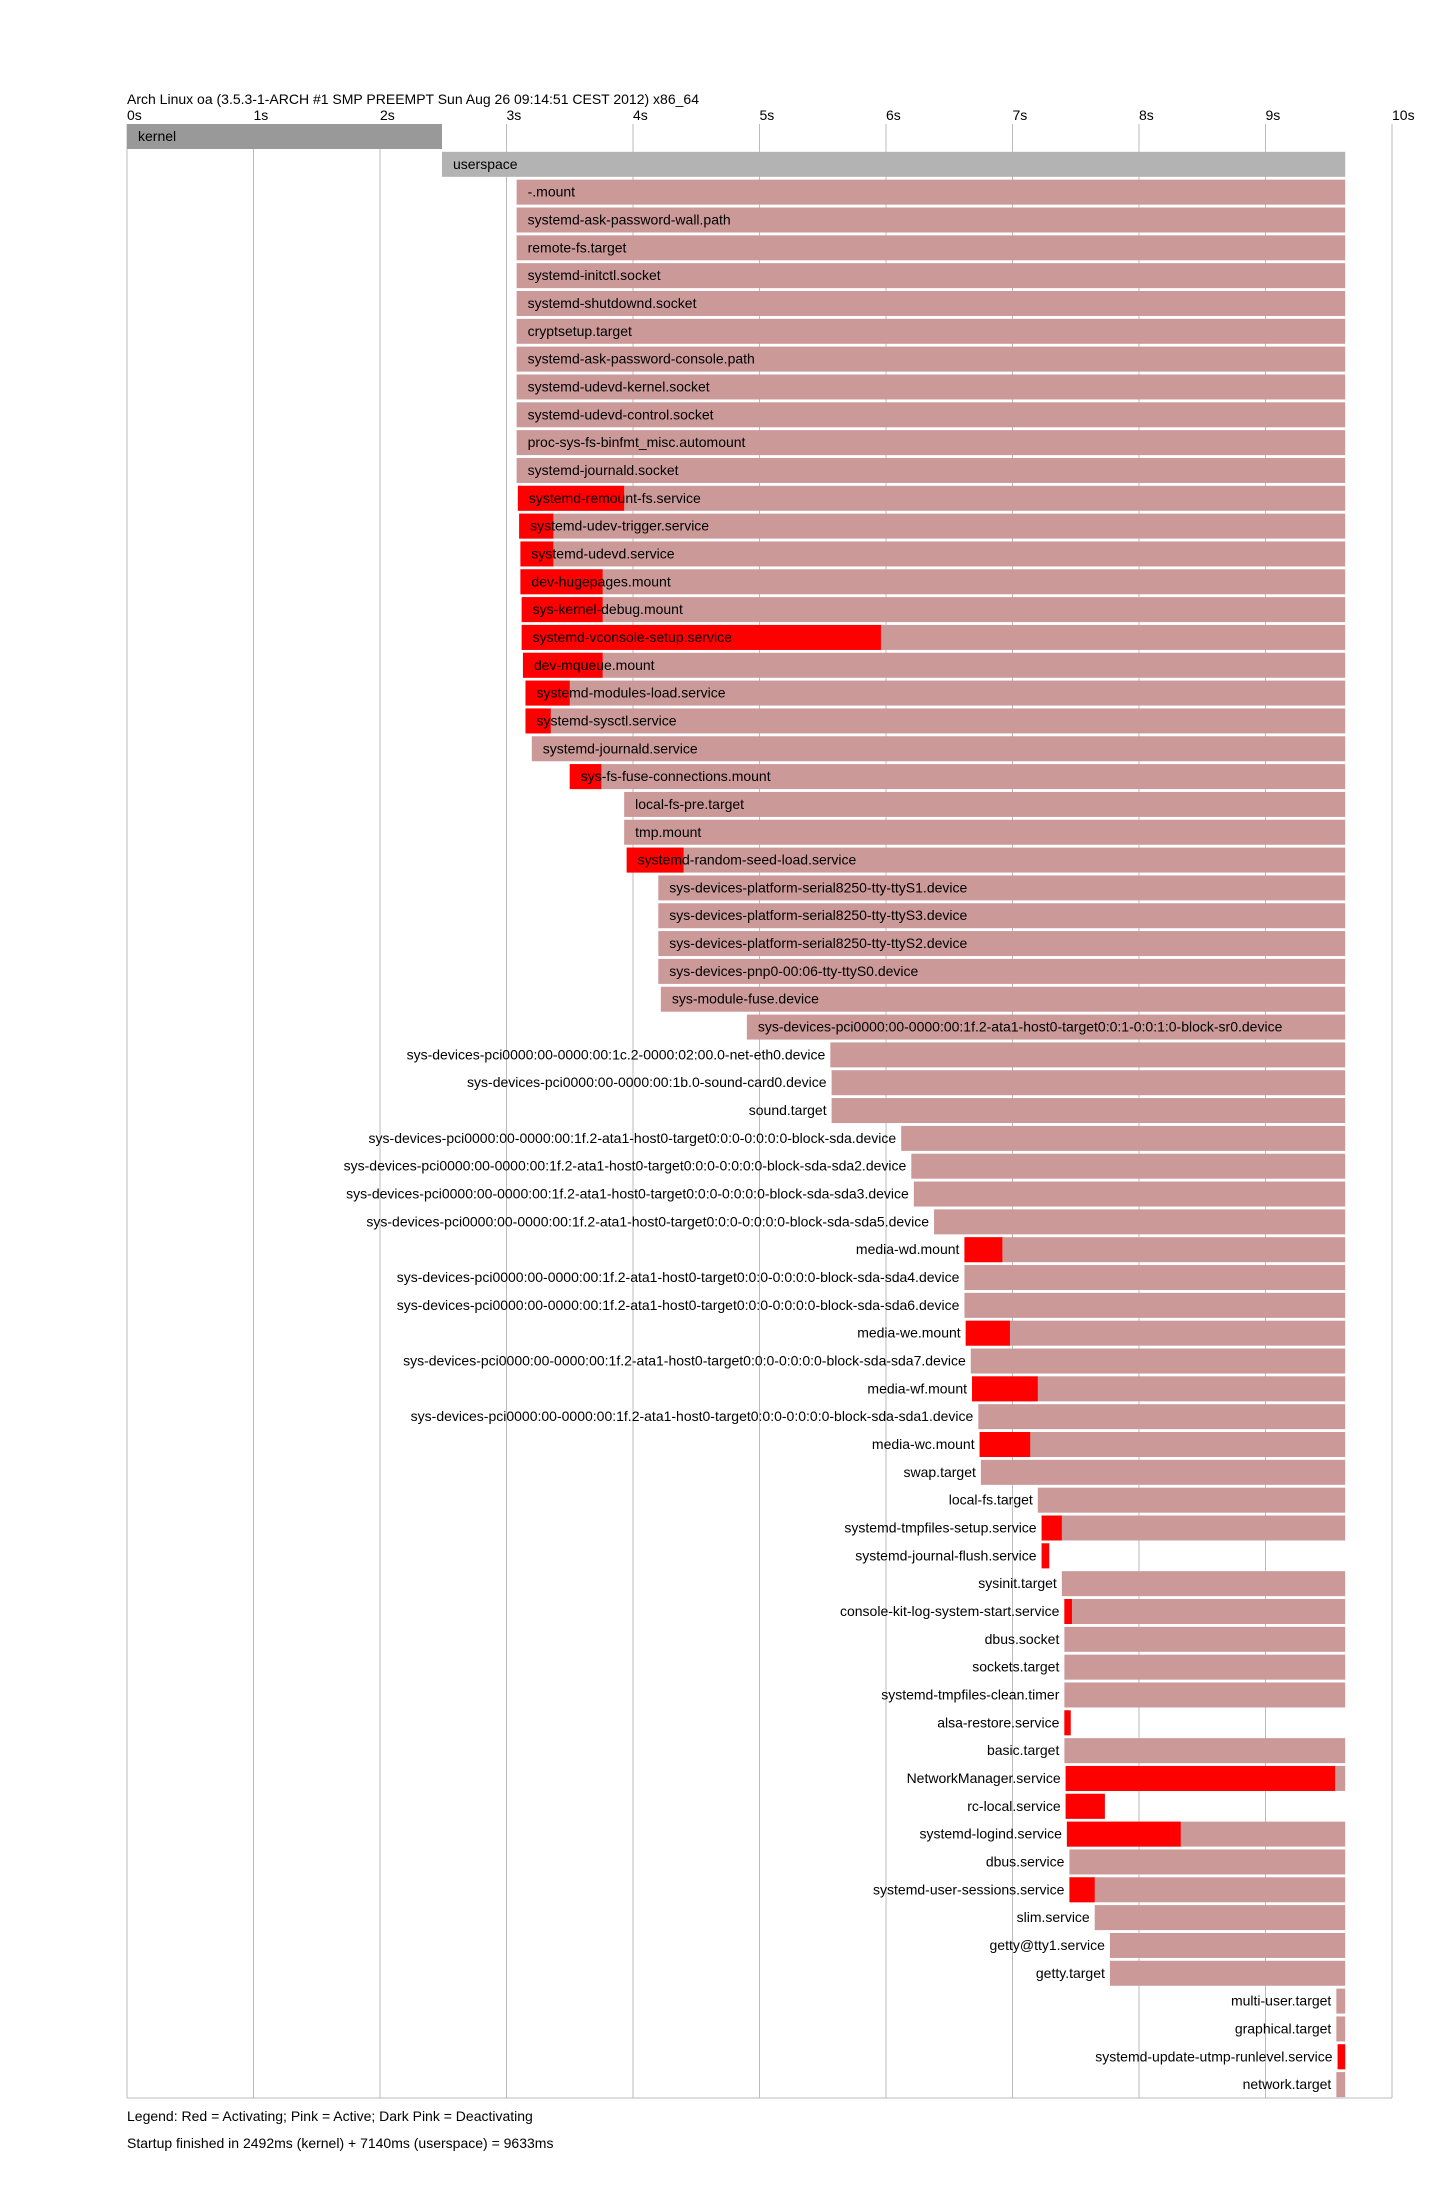  What do you see at coordinates (1146, 115) in the screenshot?
I see `x-tick-label: 8s` at bounding box center [1146, 115].